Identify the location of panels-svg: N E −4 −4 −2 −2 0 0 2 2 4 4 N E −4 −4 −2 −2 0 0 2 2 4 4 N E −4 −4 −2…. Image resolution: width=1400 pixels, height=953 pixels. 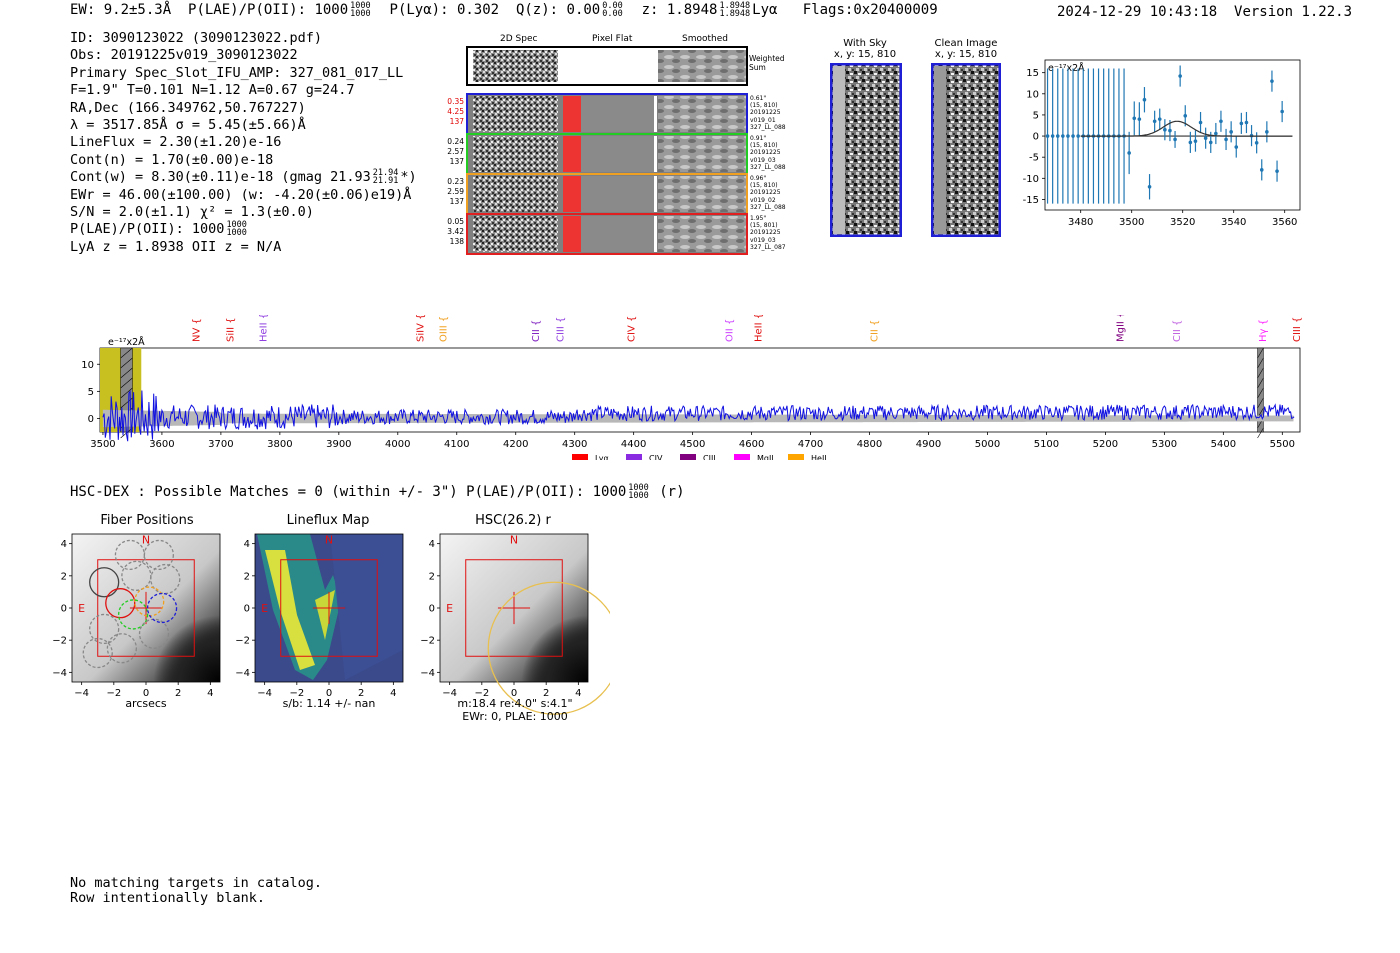
(331, 624).